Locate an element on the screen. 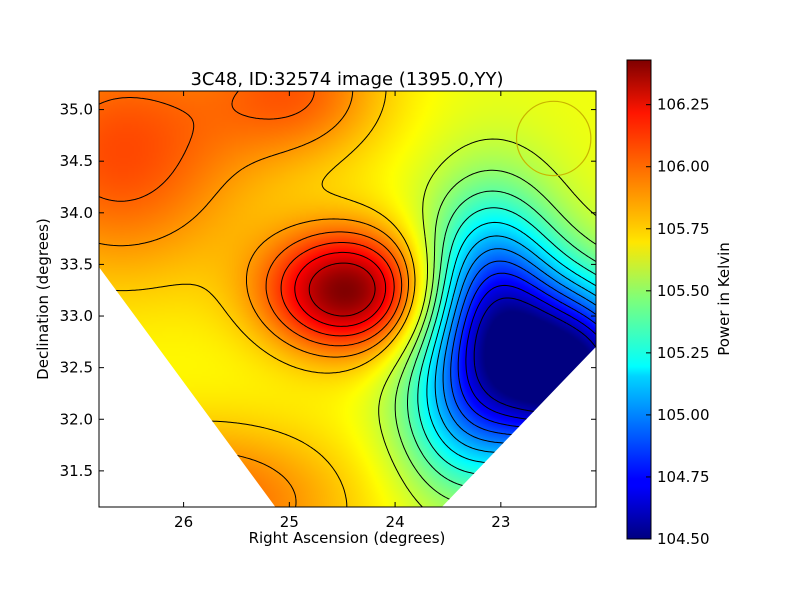 This screenshot has width=800, height=600. colorbar-tick-label: 105.75 is located at coordinates (683, 229).